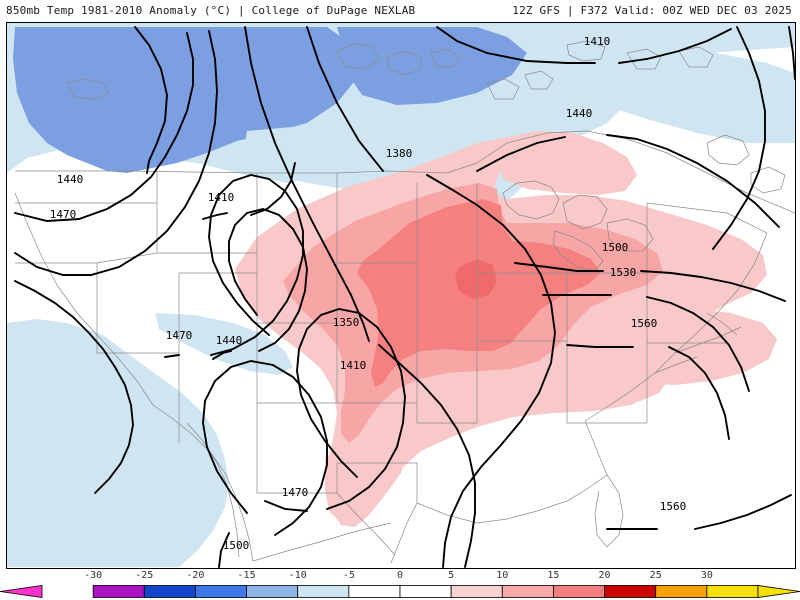 The height and width of the screenshot is (600, 800). I want to click on cold-band-socal, so click(224, 344).